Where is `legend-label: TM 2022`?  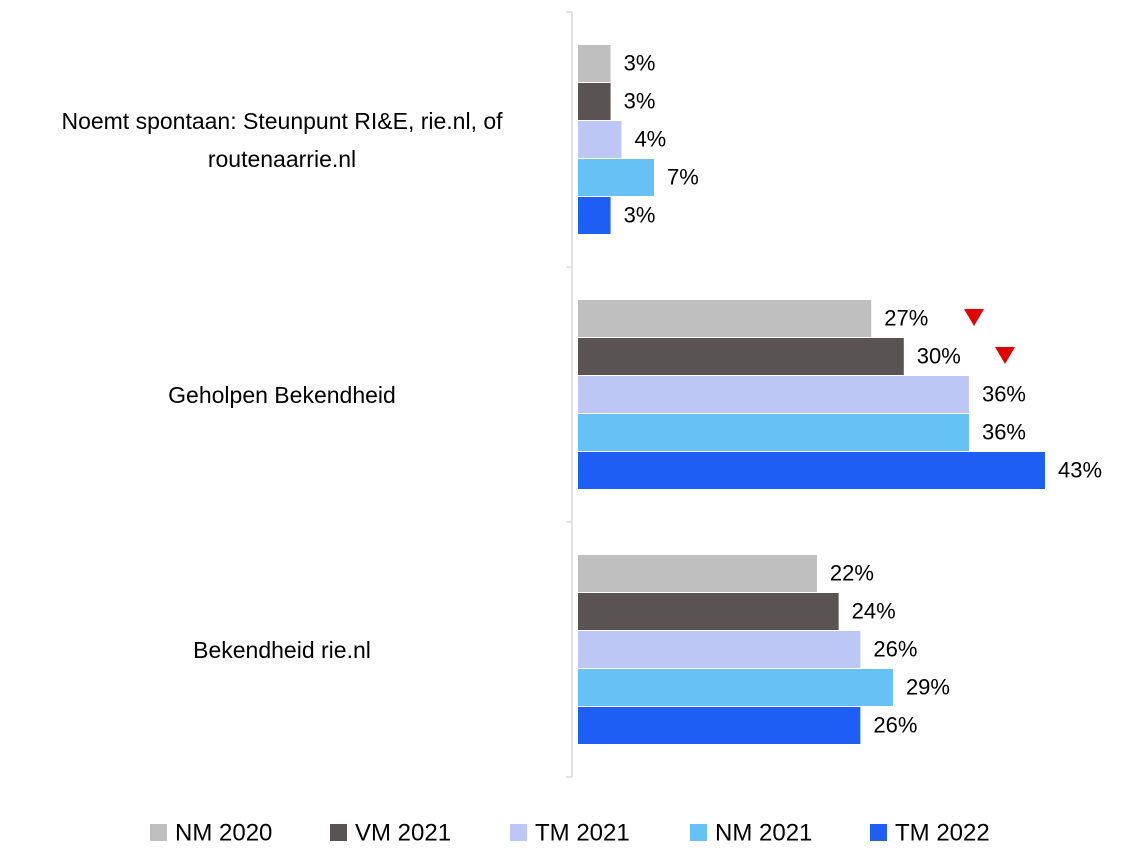
legend-label: TM 2022 is located at coordinates (942, 832).